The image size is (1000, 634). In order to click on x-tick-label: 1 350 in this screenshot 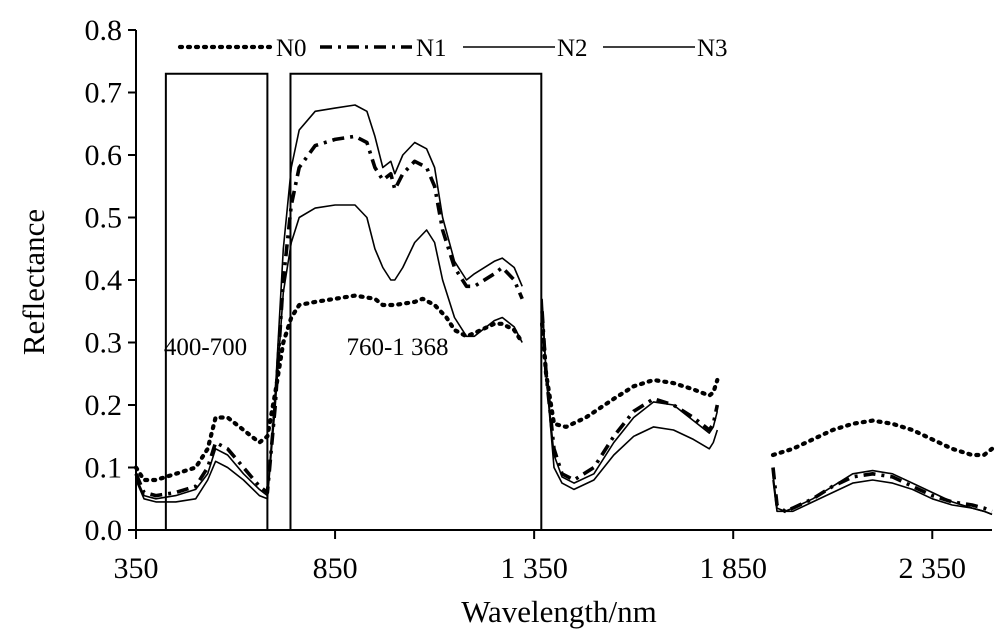, I will do `click(534, 568)`.